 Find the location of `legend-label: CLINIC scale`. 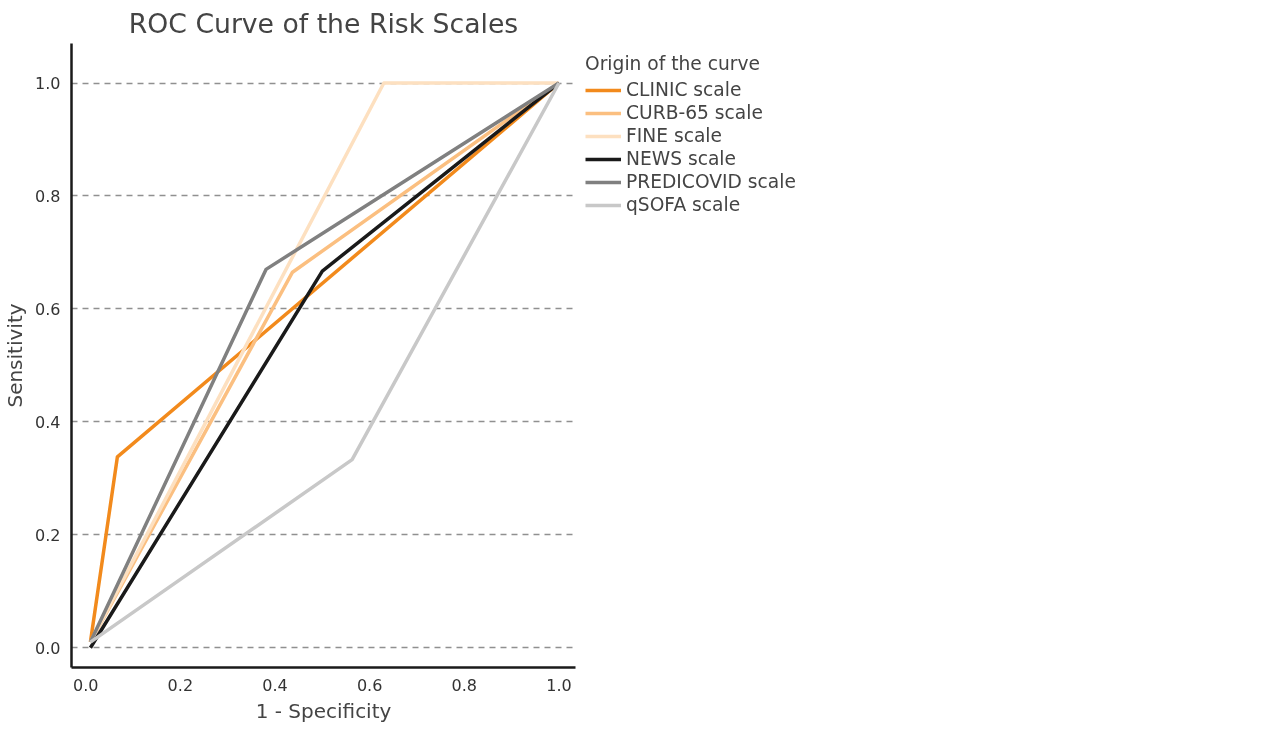

legend-label: CLINIC scale is located at coordinates (684, 89).